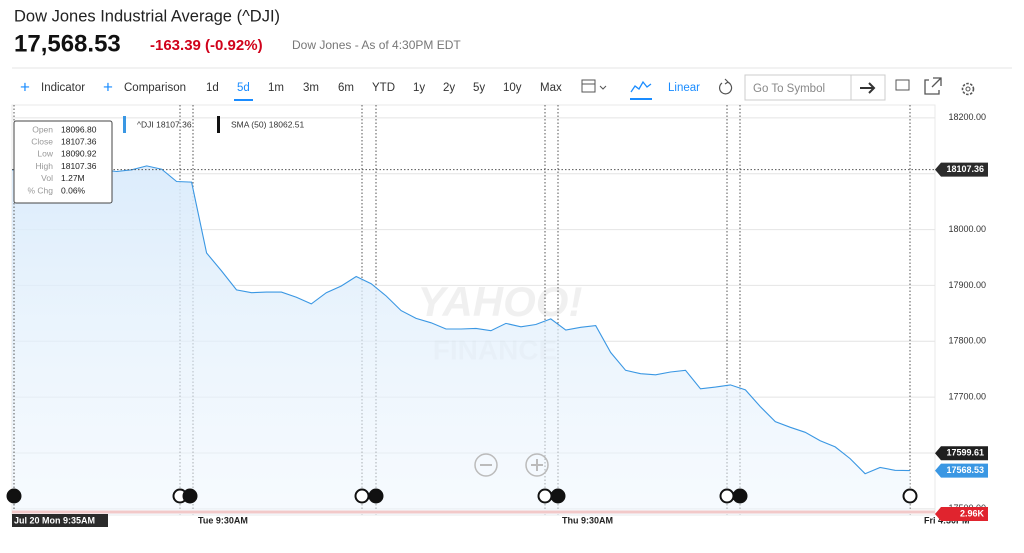 The image size is (1024, 553). I want to click on tooltip-value: 0.06%, so click(73, 190).